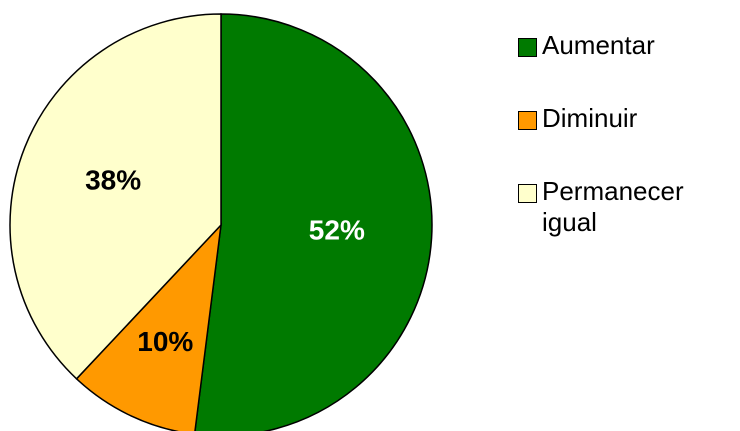  I want to click on legend-label: Aumentar, so click(598, 45).